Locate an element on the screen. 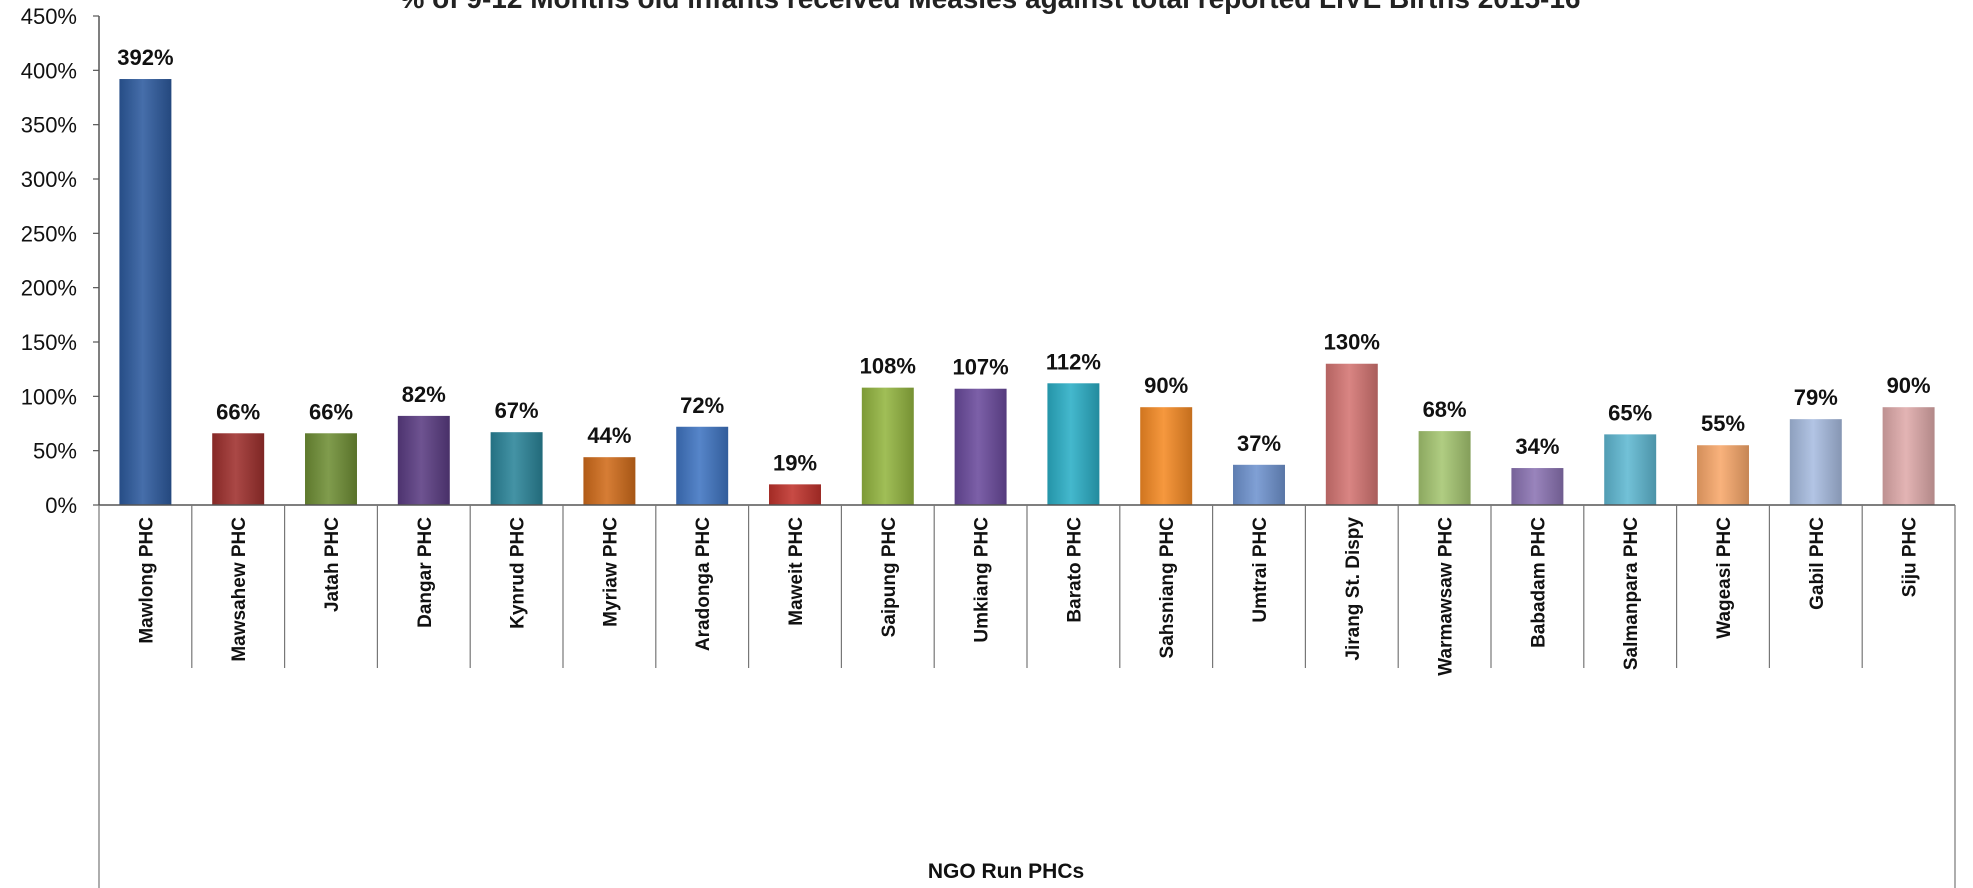  data-label: 112% is located at coordinates (1073, 361).